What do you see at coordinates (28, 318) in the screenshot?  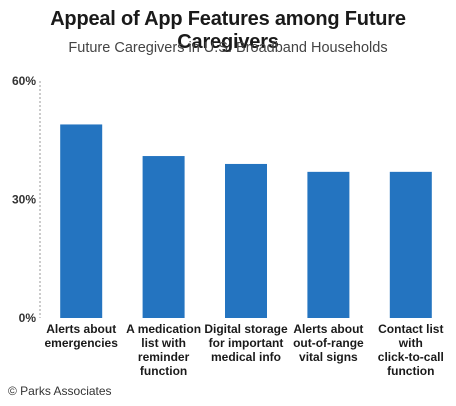 I see `y-tick-label: 0%` at bounding box center [28, 318].